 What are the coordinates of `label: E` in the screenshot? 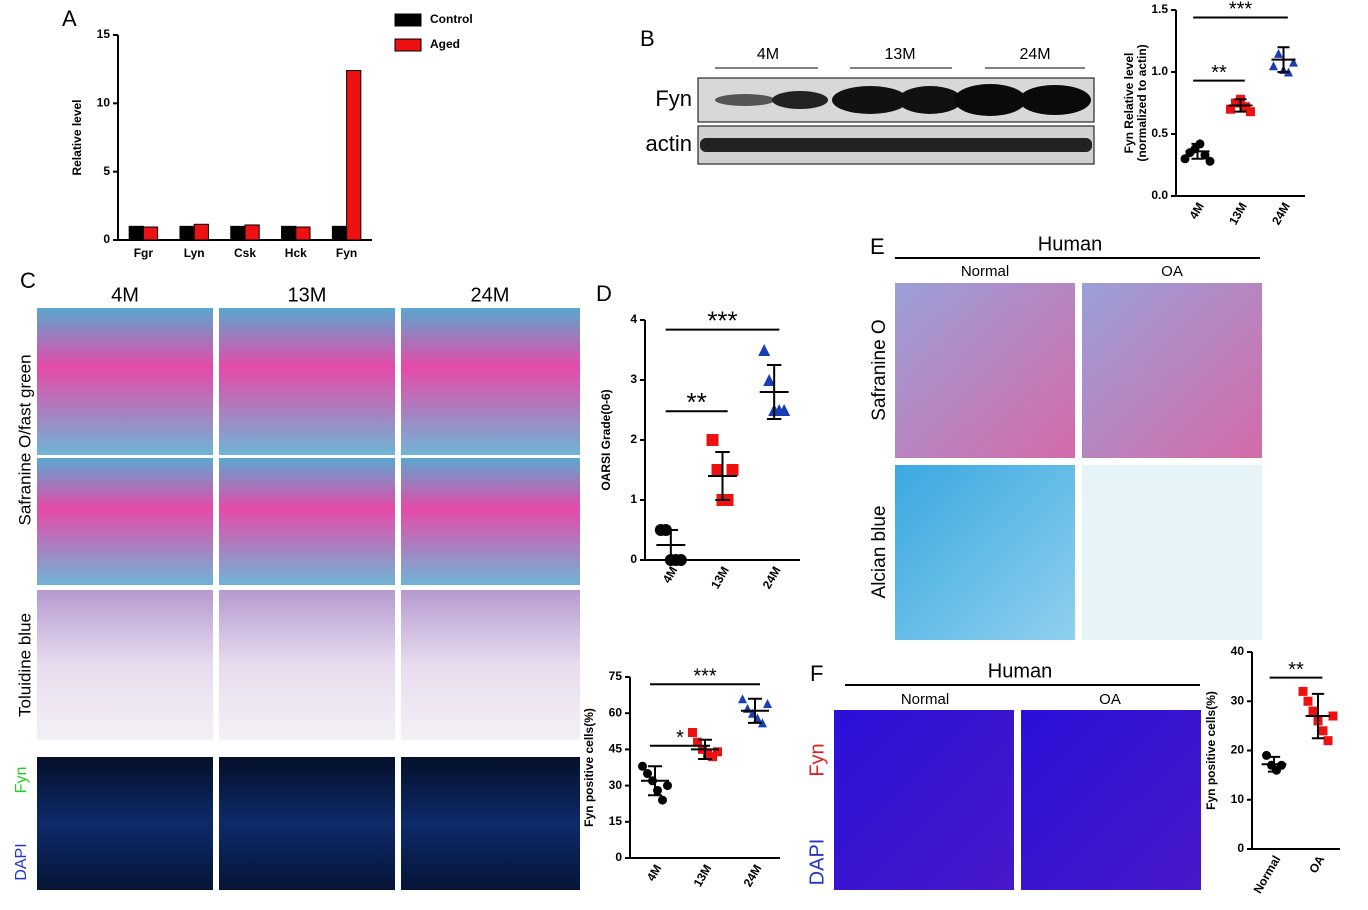 It's located at (877, 246).